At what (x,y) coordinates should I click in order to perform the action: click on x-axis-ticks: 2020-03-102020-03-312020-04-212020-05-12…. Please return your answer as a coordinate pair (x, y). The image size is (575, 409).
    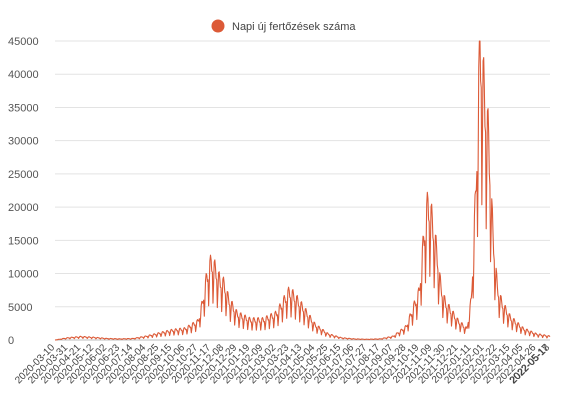
    Looking at the image, I should click on (282, 364).